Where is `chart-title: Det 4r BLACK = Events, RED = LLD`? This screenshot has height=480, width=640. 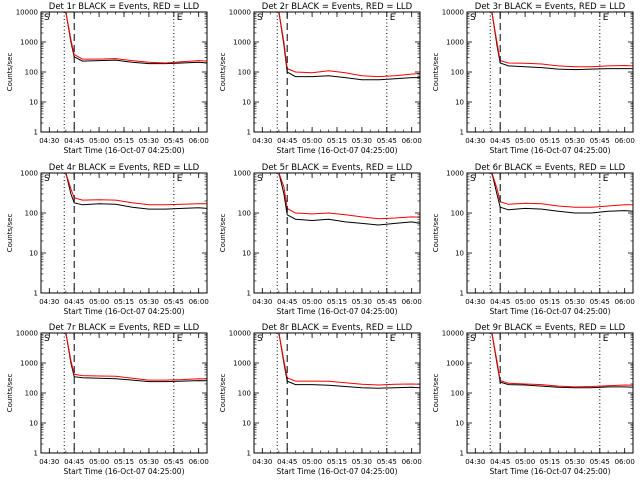 chart-title: Det 4r BLACK = Events, RED = LLD is located at coordinates (124, 168).